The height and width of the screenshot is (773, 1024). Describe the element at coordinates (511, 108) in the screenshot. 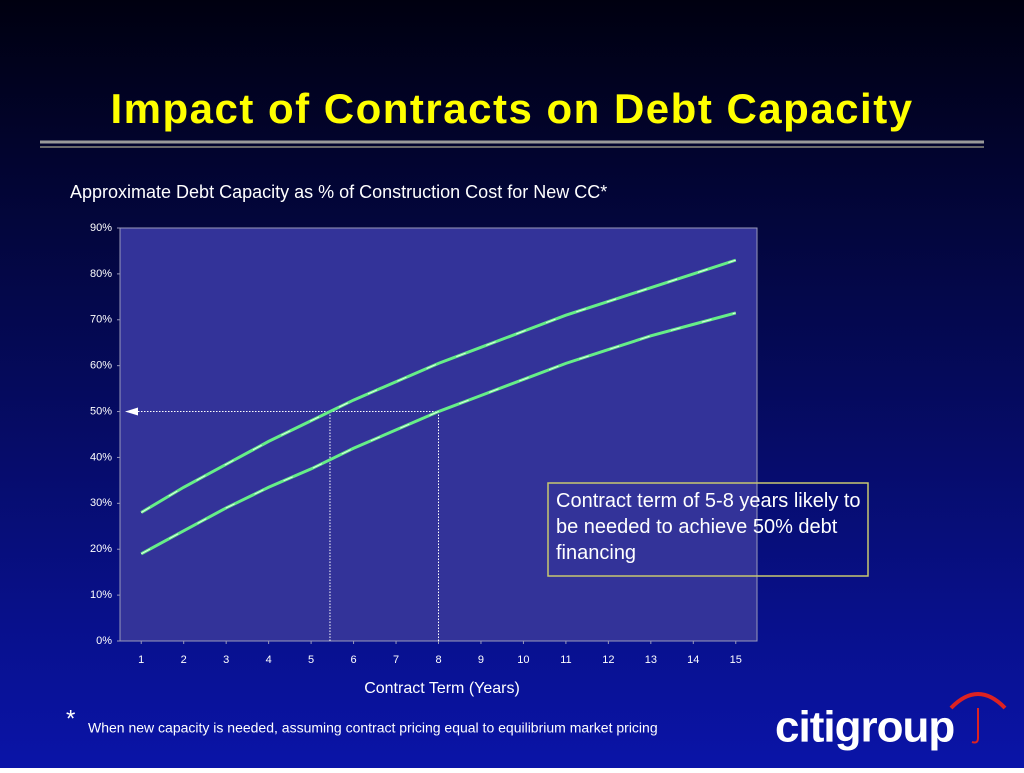

I see `slide-title: Impact of Contracts on Debt Capacity` at that location.